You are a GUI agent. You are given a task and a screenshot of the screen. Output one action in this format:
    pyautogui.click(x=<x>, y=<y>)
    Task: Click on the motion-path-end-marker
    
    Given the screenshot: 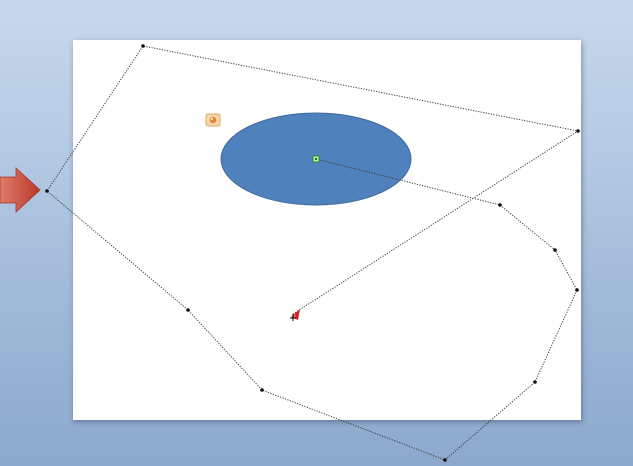 What is the action you would take?
    pyautogui.click(x=295, y=315)
    